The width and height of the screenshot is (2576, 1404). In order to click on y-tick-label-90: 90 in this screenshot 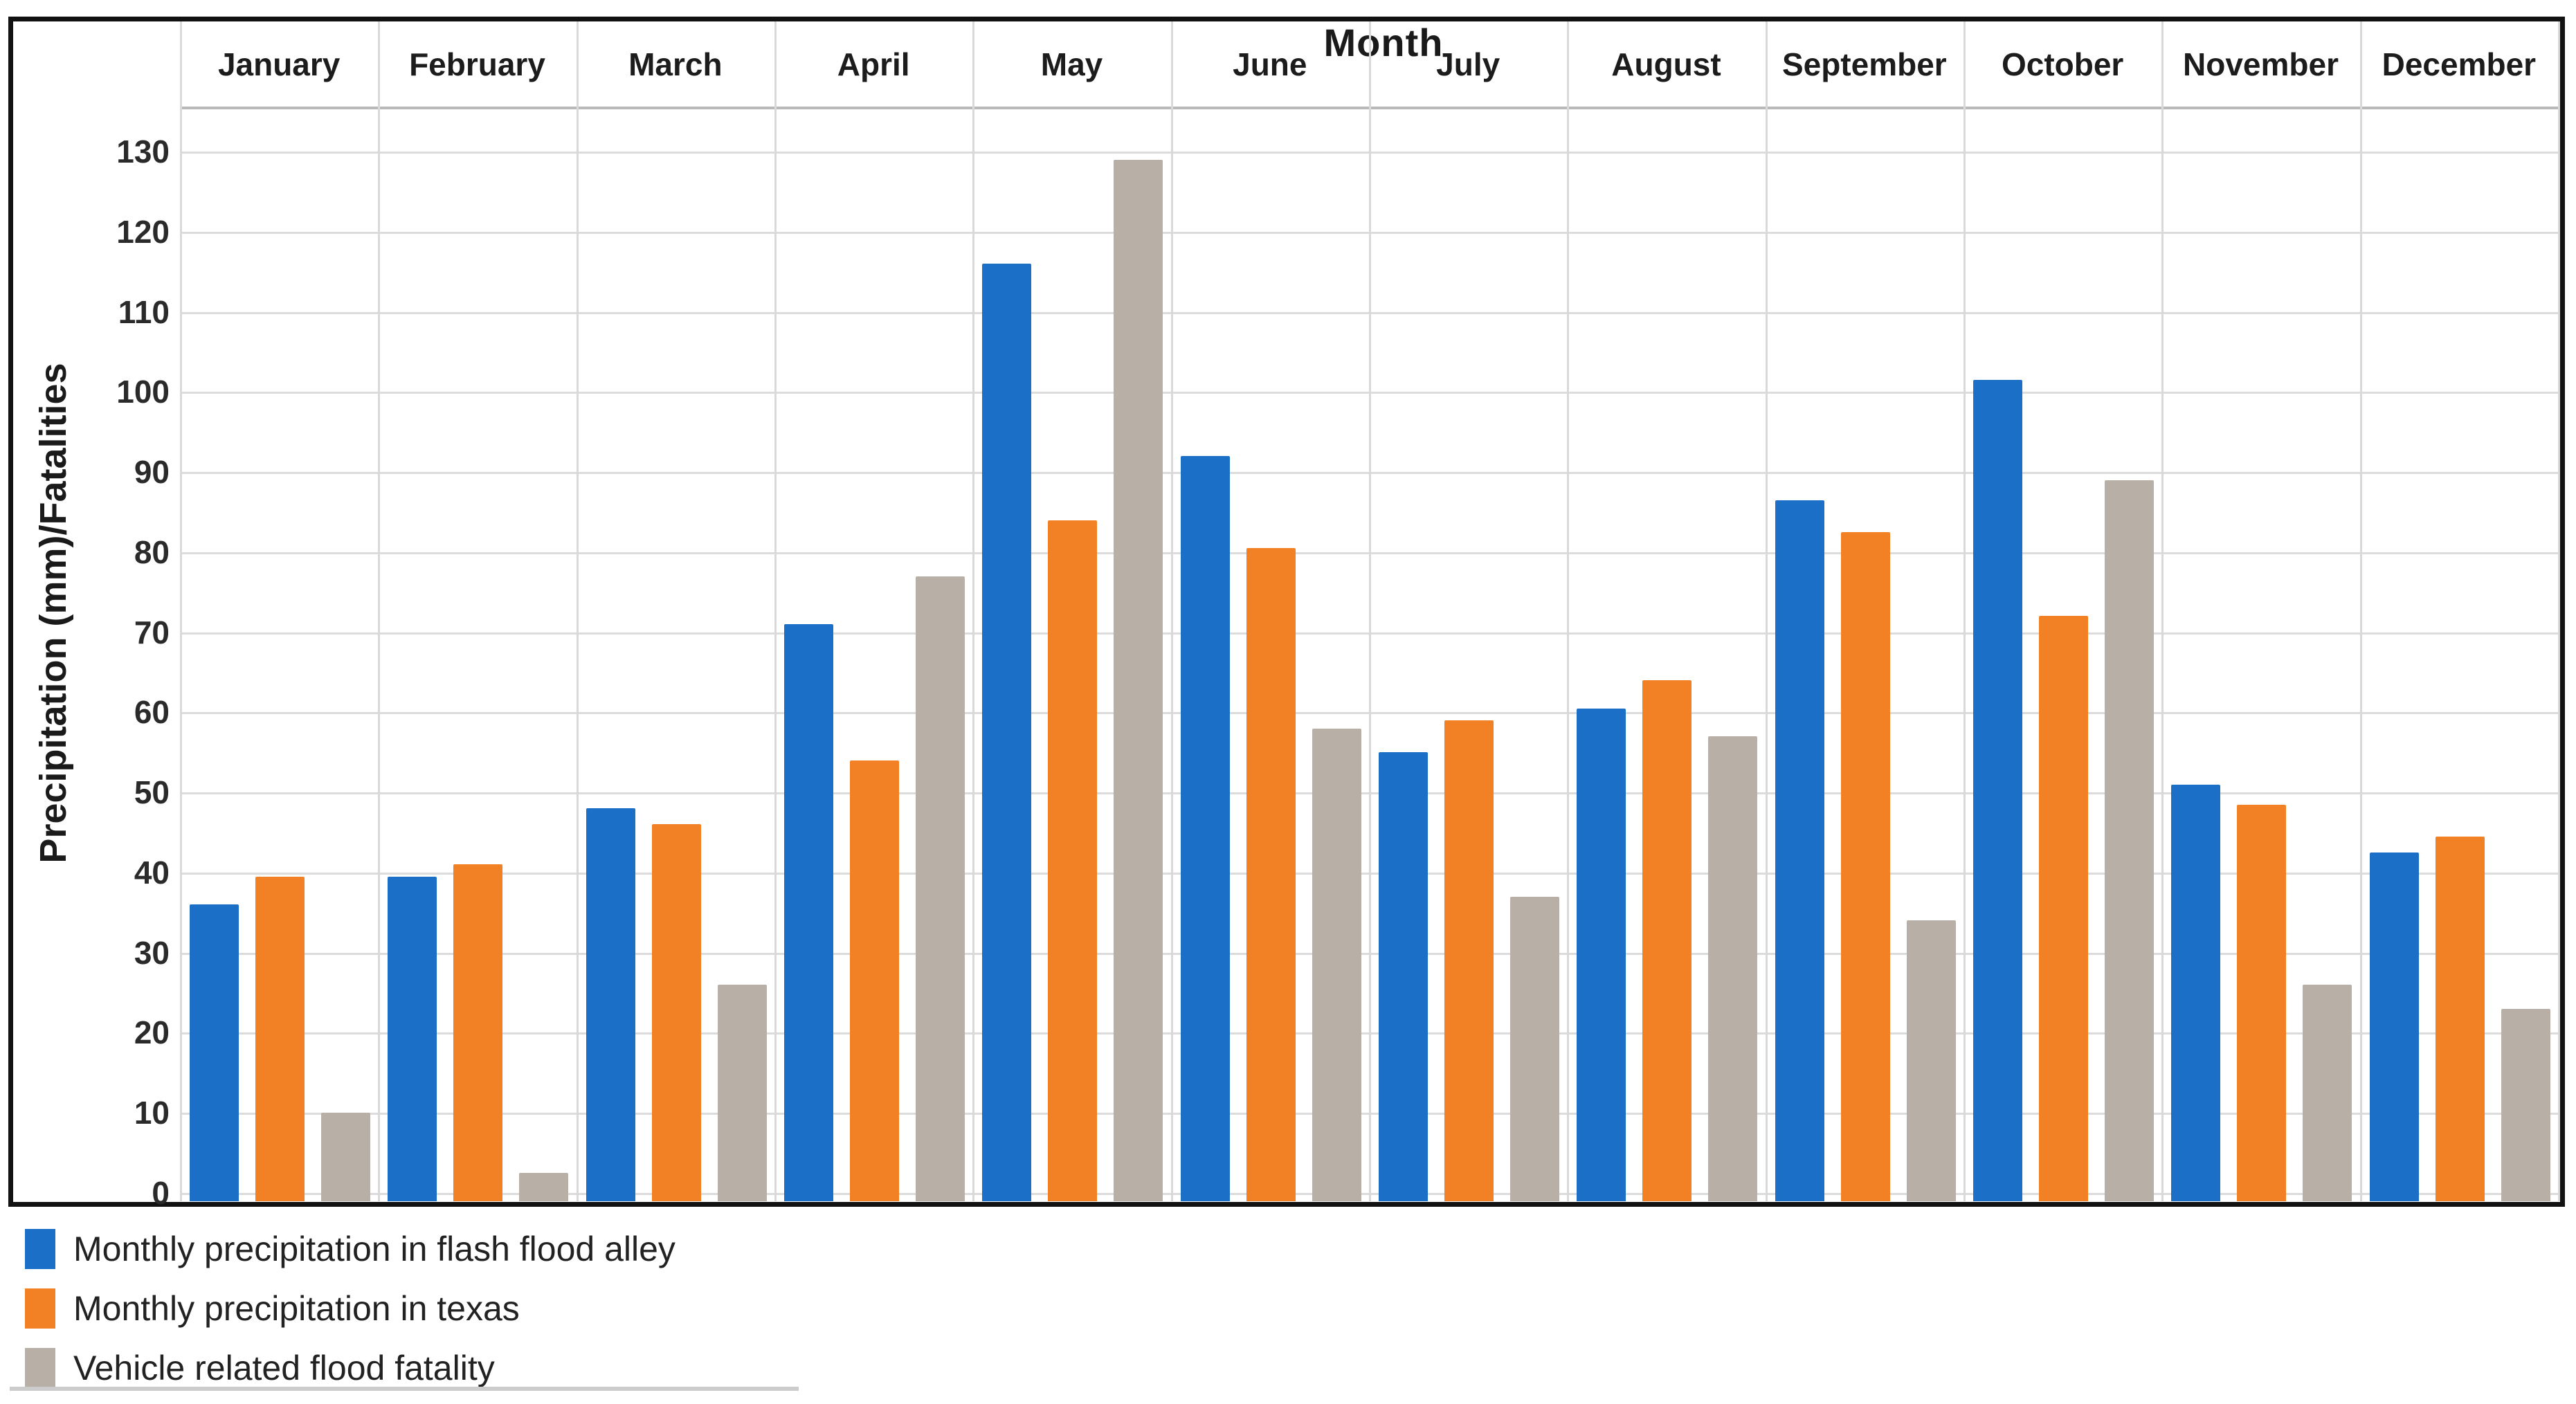, I will do `click(152, 472)`.